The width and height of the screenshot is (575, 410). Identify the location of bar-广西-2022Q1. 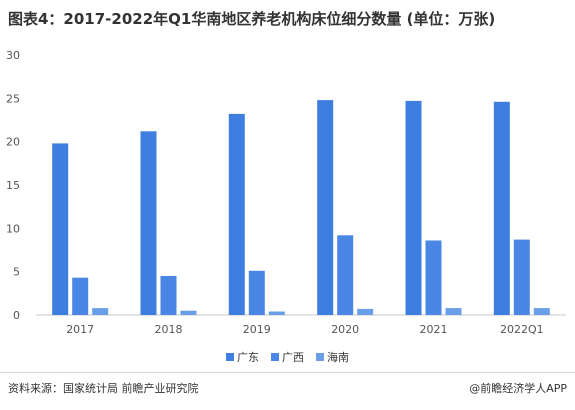
(521, 277).